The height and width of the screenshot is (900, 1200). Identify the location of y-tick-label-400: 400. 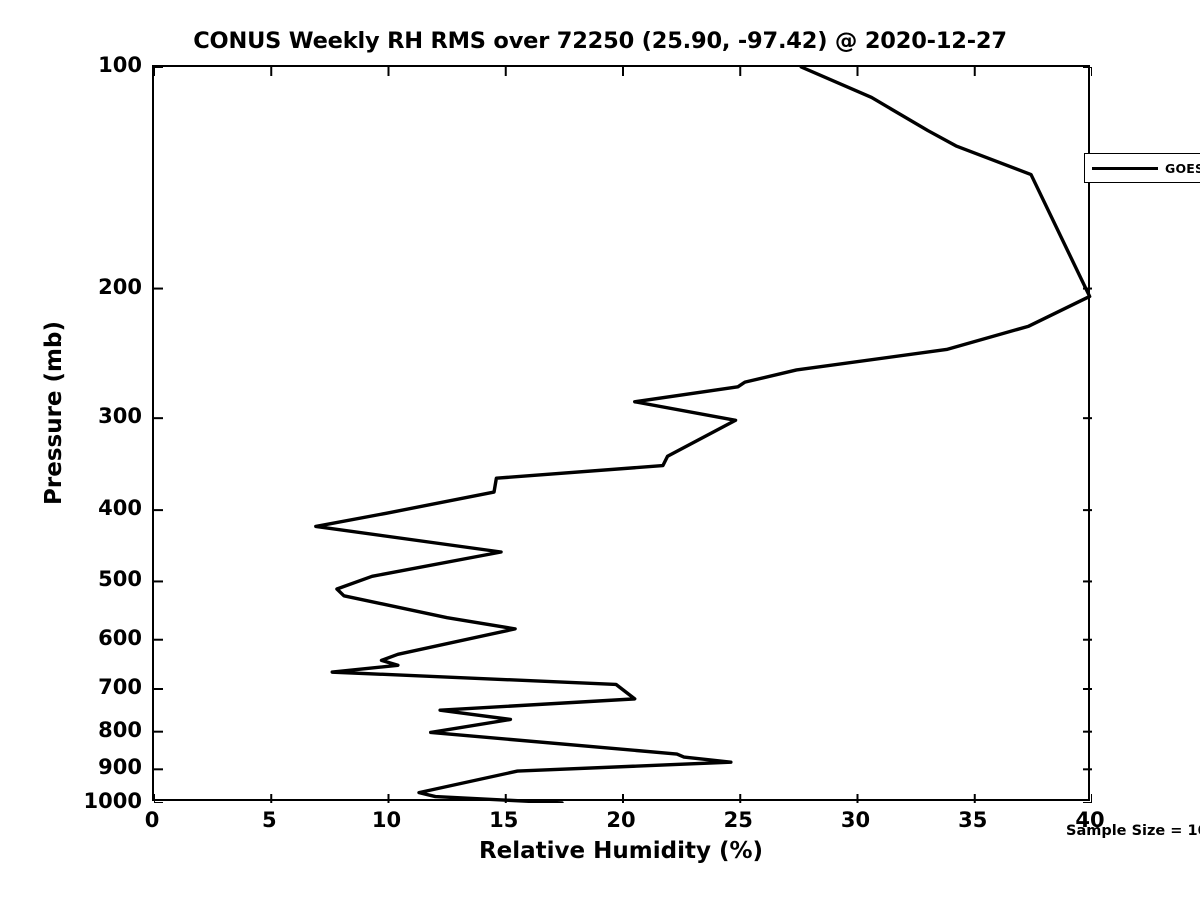
(120, 508).